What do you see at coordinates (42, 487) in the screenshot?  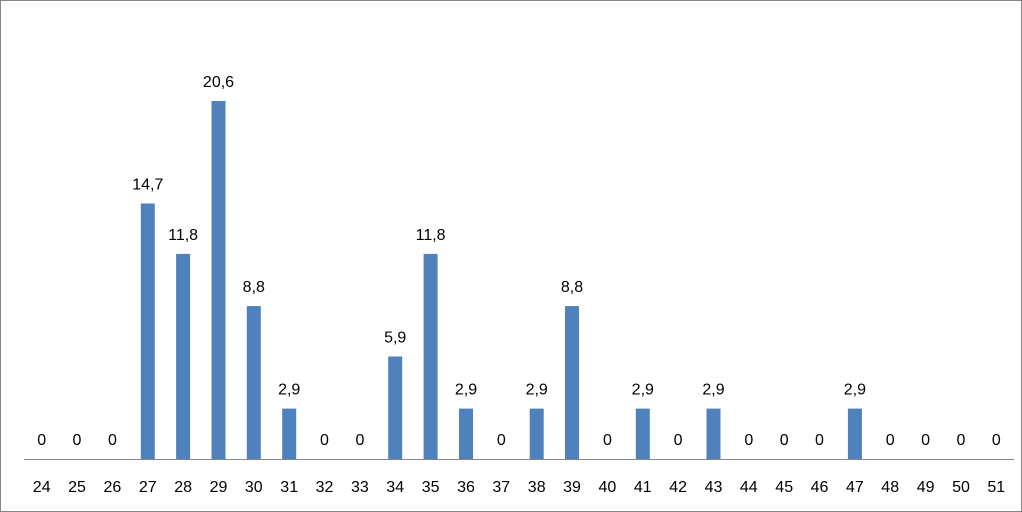 I see `x-tick-label-24: 24` at bounding box center [42, 487].